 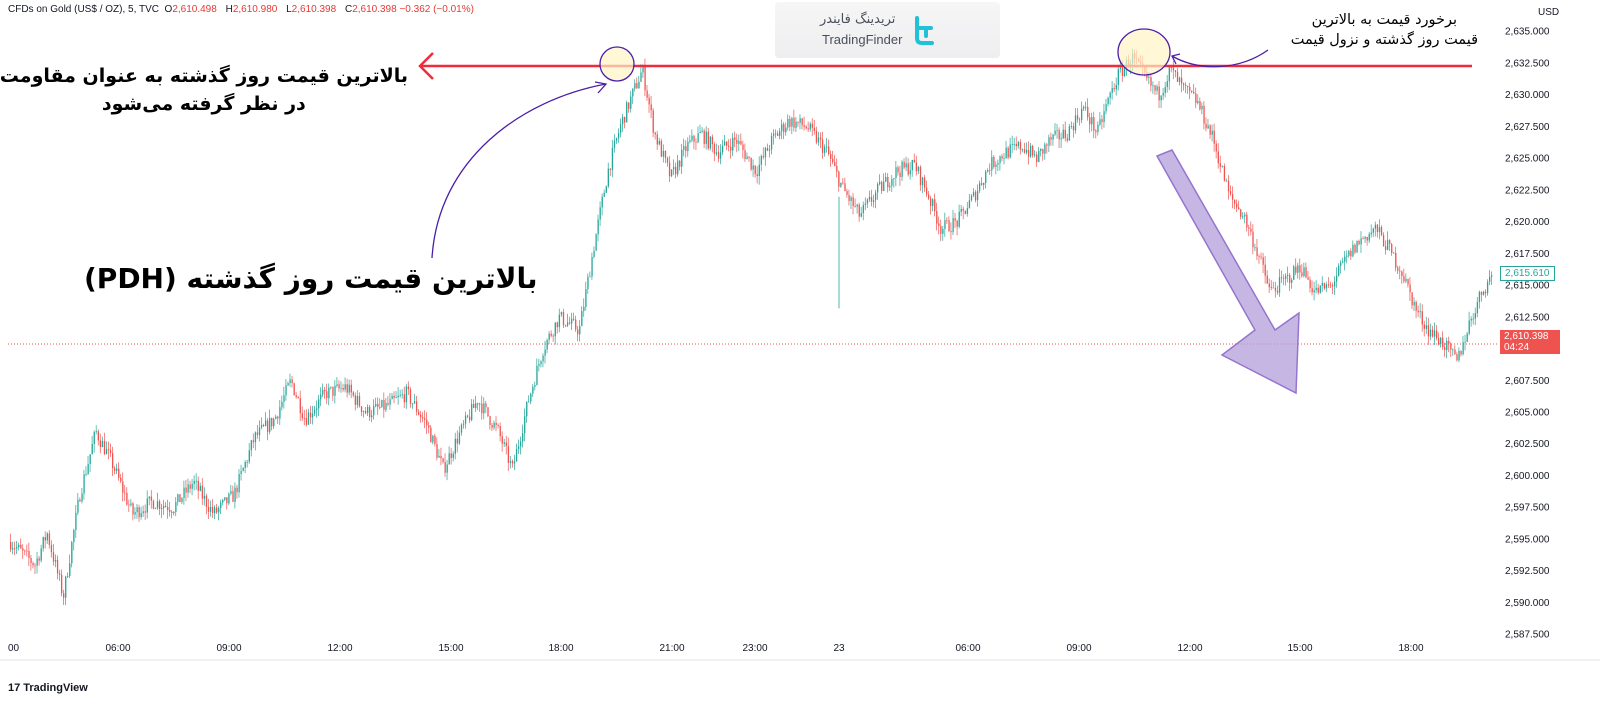 I want to click on current-price-tag: 2,610.398 04:24, so click(x=1530, y=342).